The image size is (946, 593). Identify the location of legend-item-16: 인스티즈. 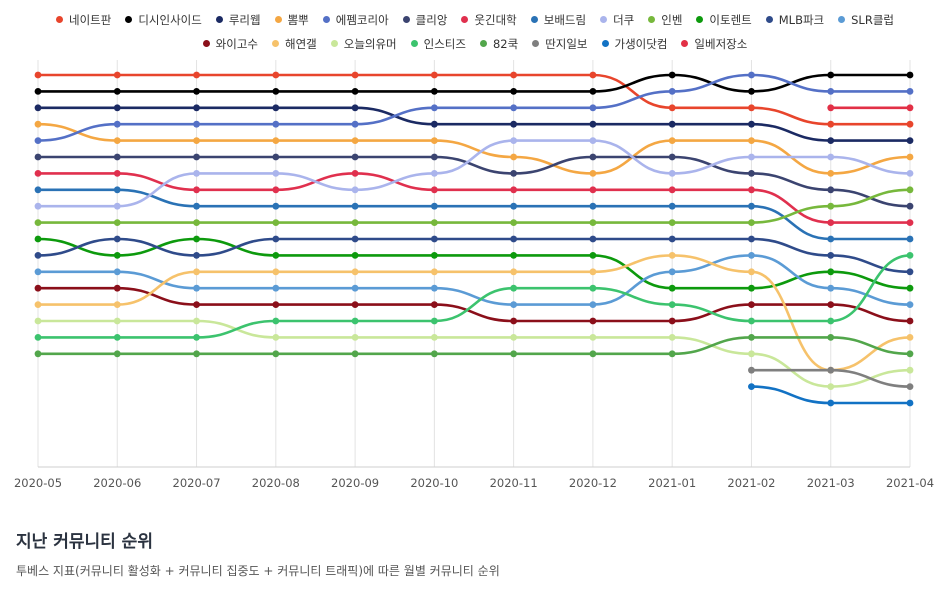
(438, 44).